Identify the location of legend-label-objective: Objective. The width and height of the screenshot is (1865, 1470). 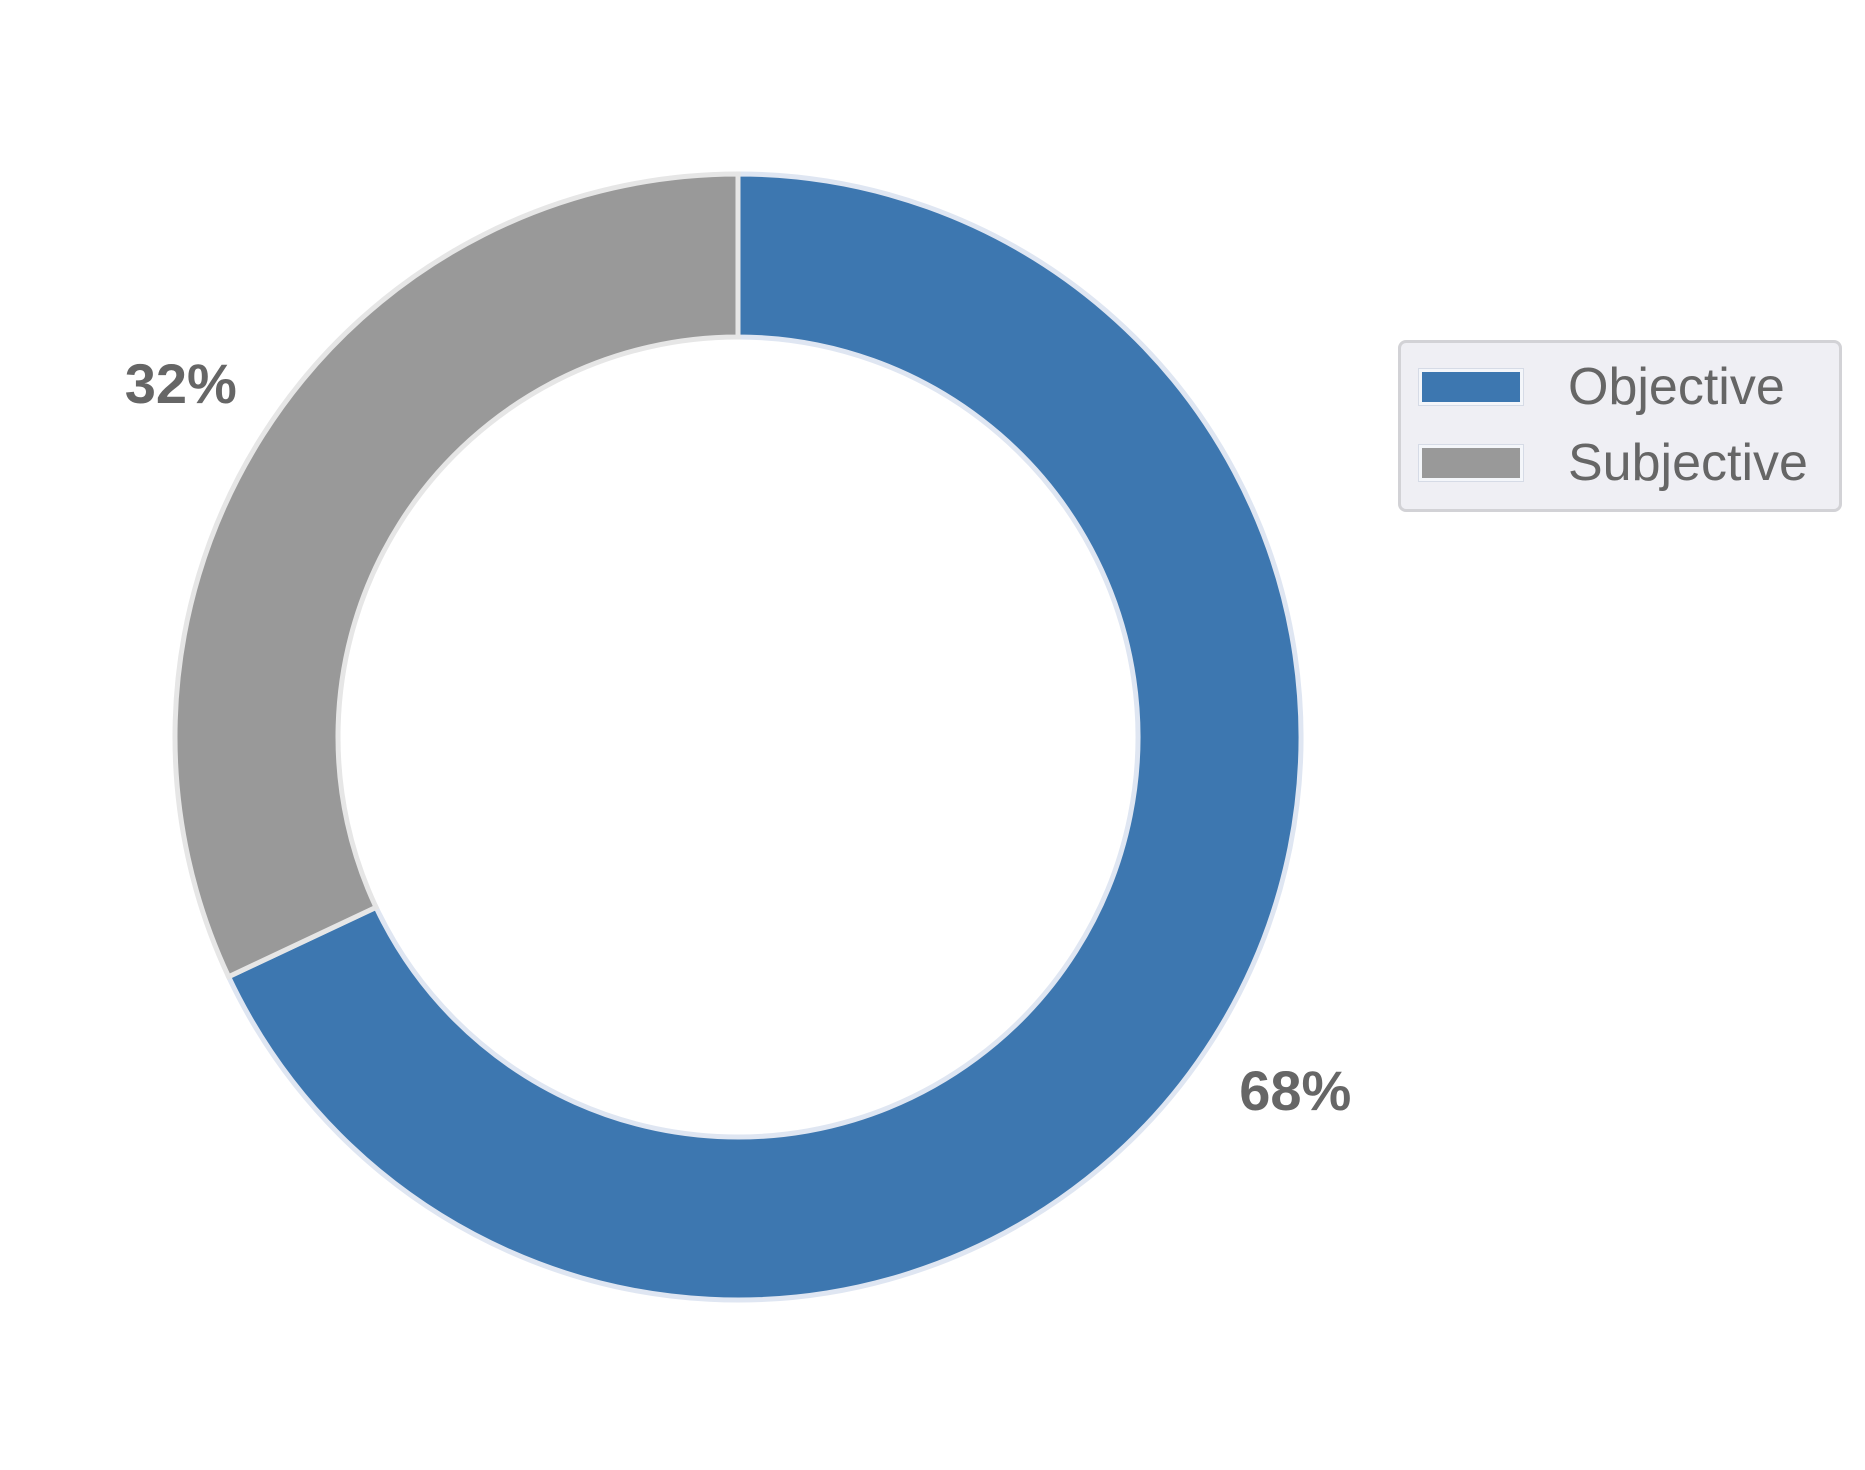
(1676, 387).